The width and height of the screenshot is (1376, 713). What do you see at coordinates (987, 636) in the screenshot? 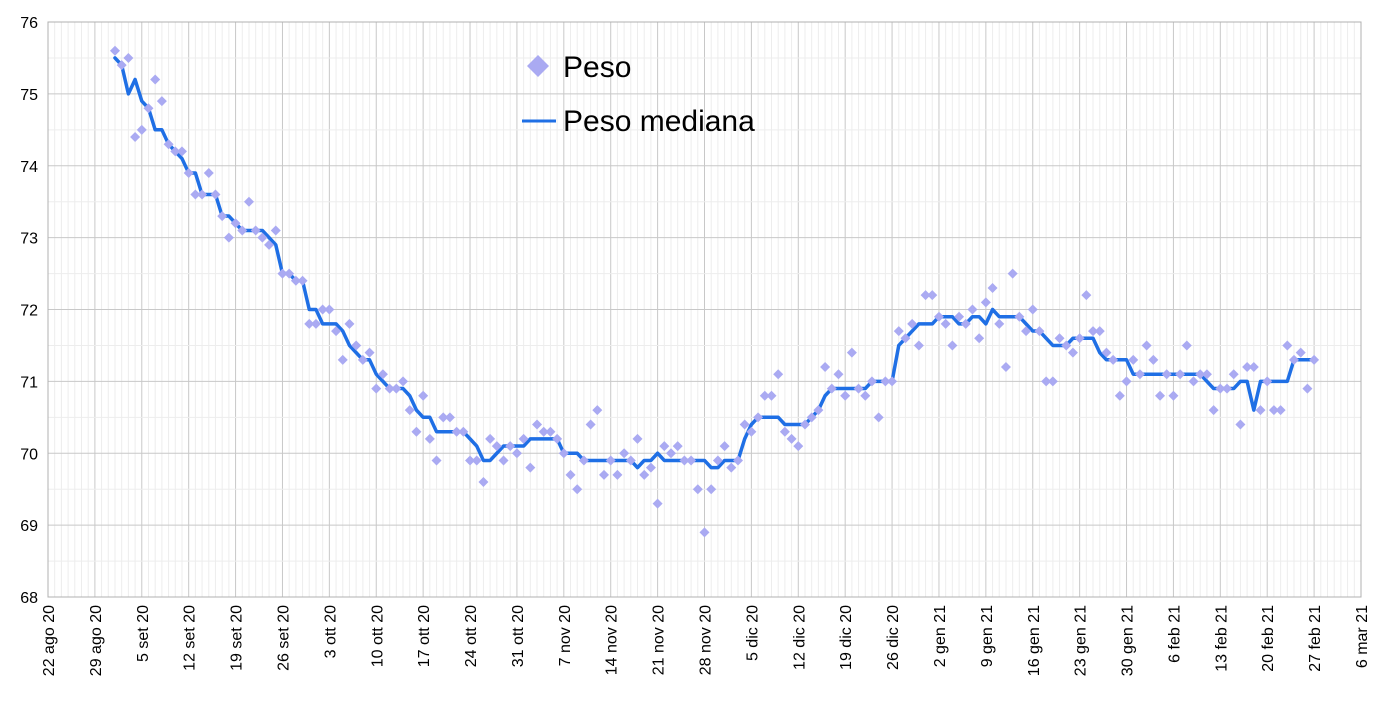
I see `x-tick-label: 9 gen 21` at bounding box center [987, 636].